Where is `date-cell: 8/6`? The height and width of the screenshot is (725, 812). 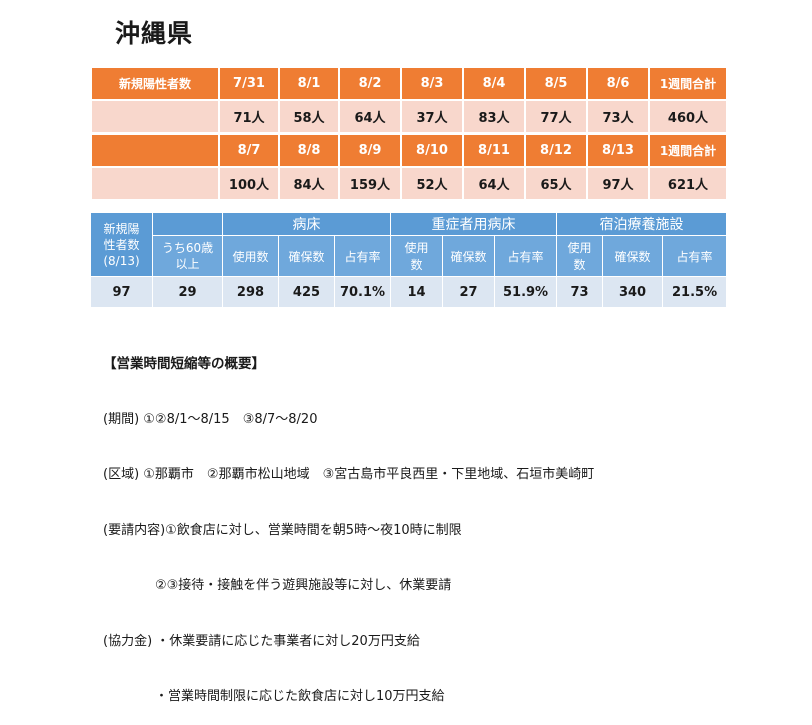 date-cell: 8/6 is located at coordinates (618, 83).